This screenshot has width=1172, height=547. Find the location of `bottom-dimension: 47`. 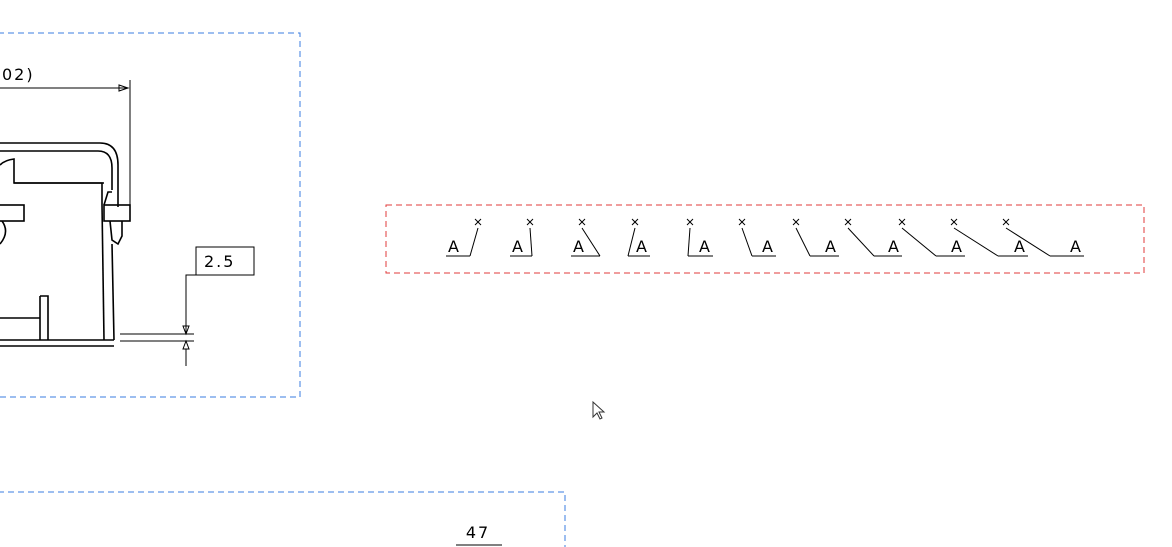

bottom-dimension: 47 is located at coordinates (479, 534).